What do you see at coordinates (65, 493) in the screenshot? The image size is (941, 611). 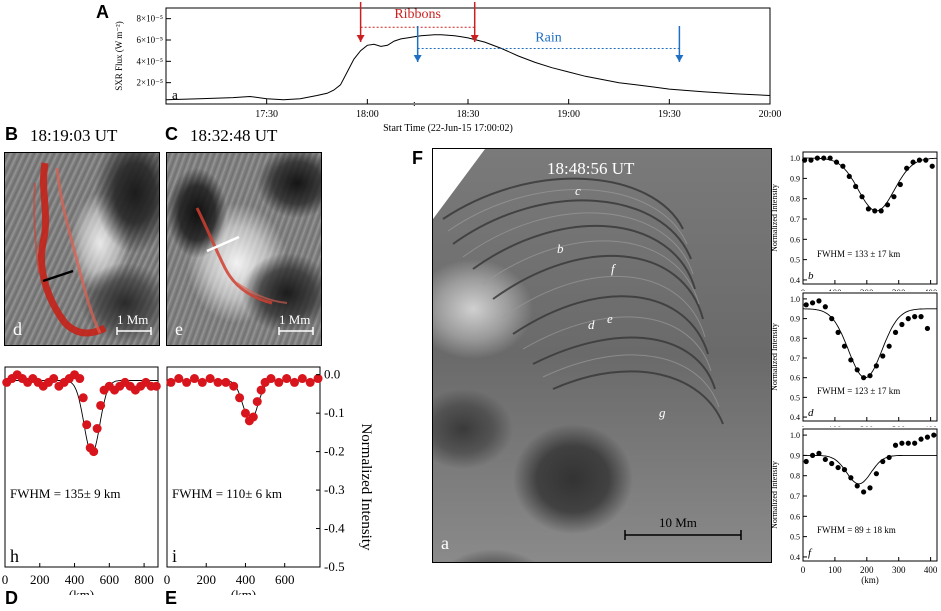 I see `fwhm-annotation: FWHM = 135± 9 km` at bounding box center [65, 493].